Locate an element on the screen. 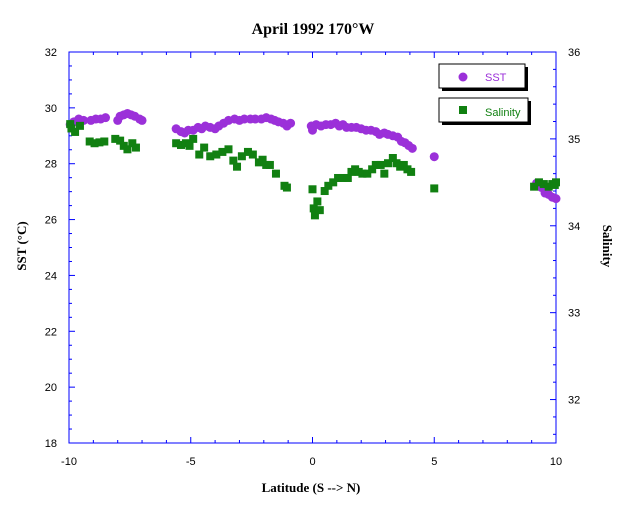 The image size is (622, 508). y-right-tick-label: 32 is located at coordinates (574, 401).